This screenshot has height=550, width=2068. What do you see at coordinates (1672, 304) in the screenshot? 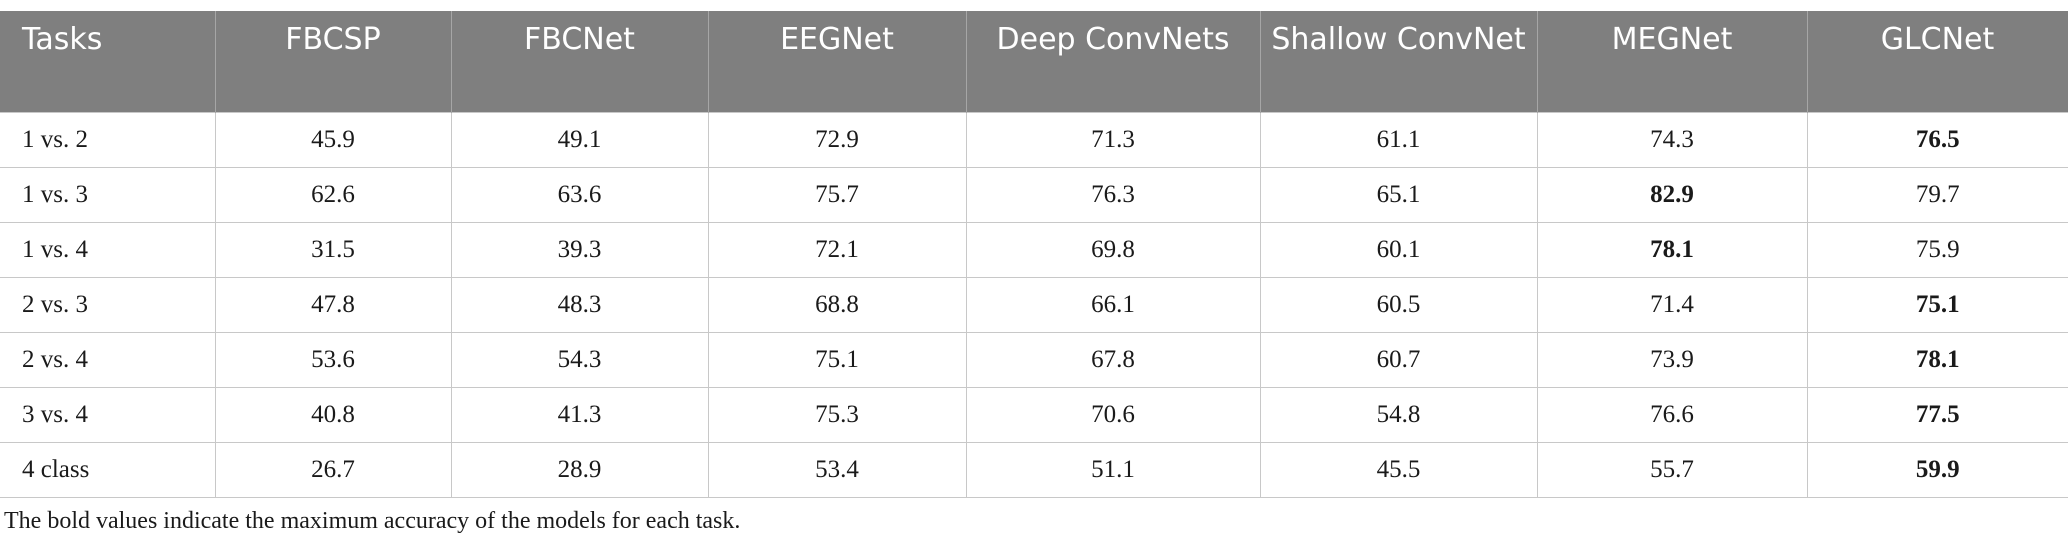
I see `value-cell: 71.4` at bounding box center [1672, 304].